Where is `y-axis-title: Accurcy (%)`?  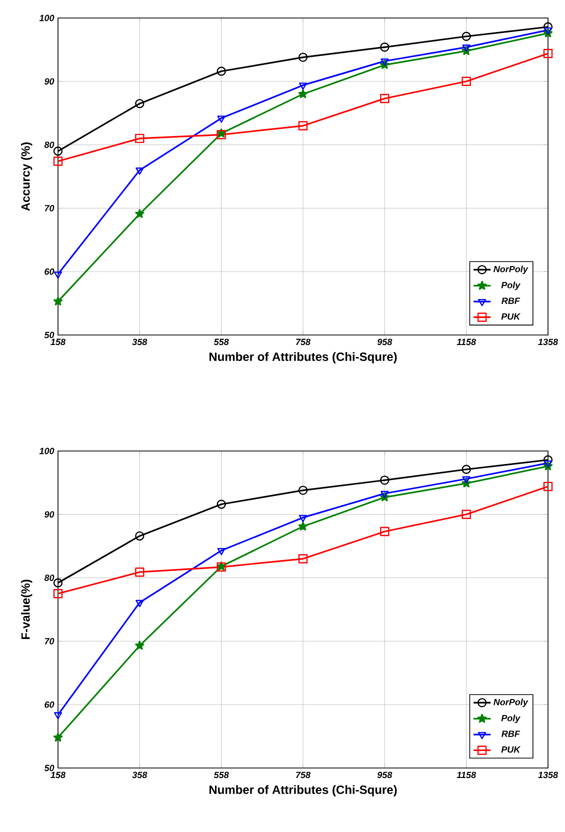 y-axis-title: Accurcy (%) is located at coordinates (26, 176).